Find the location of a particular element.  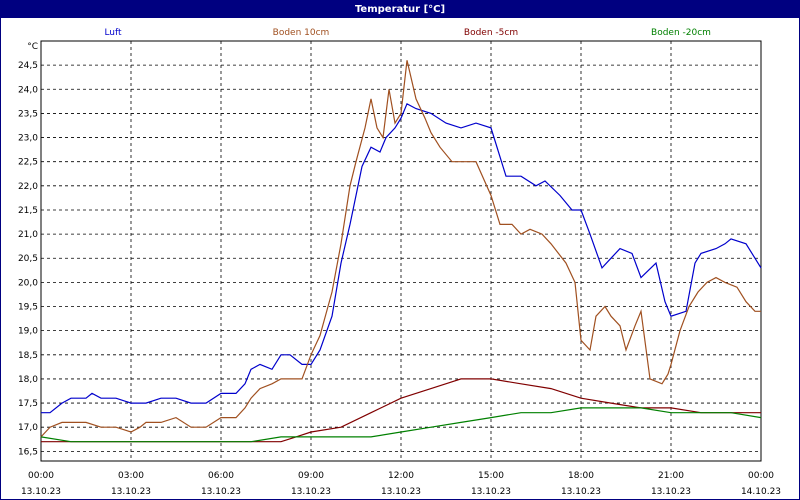

y-tick-label: 23,5 is located at coordinates (28, 114).